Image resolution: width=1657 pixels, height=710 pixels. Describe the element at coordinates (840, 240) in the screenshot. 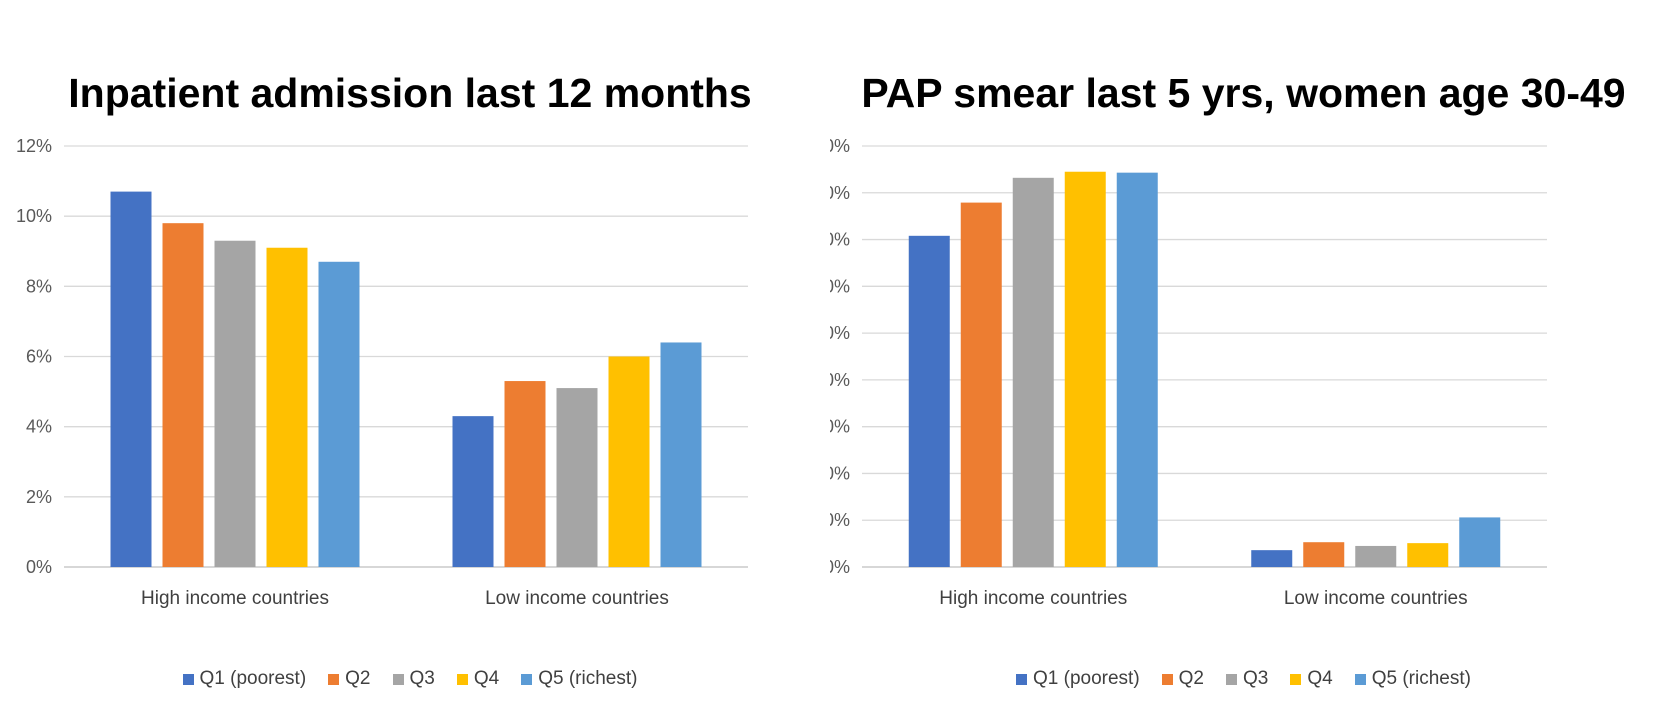

I see `y-tick-label: 70%` at that location.